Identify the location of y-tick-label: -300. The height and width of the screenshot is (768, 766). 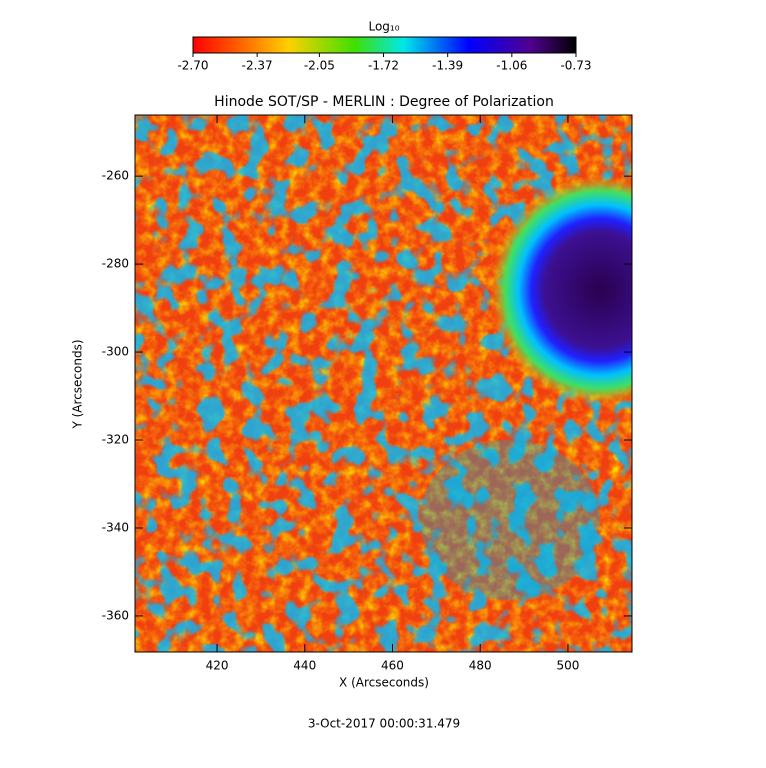
(115, 352).